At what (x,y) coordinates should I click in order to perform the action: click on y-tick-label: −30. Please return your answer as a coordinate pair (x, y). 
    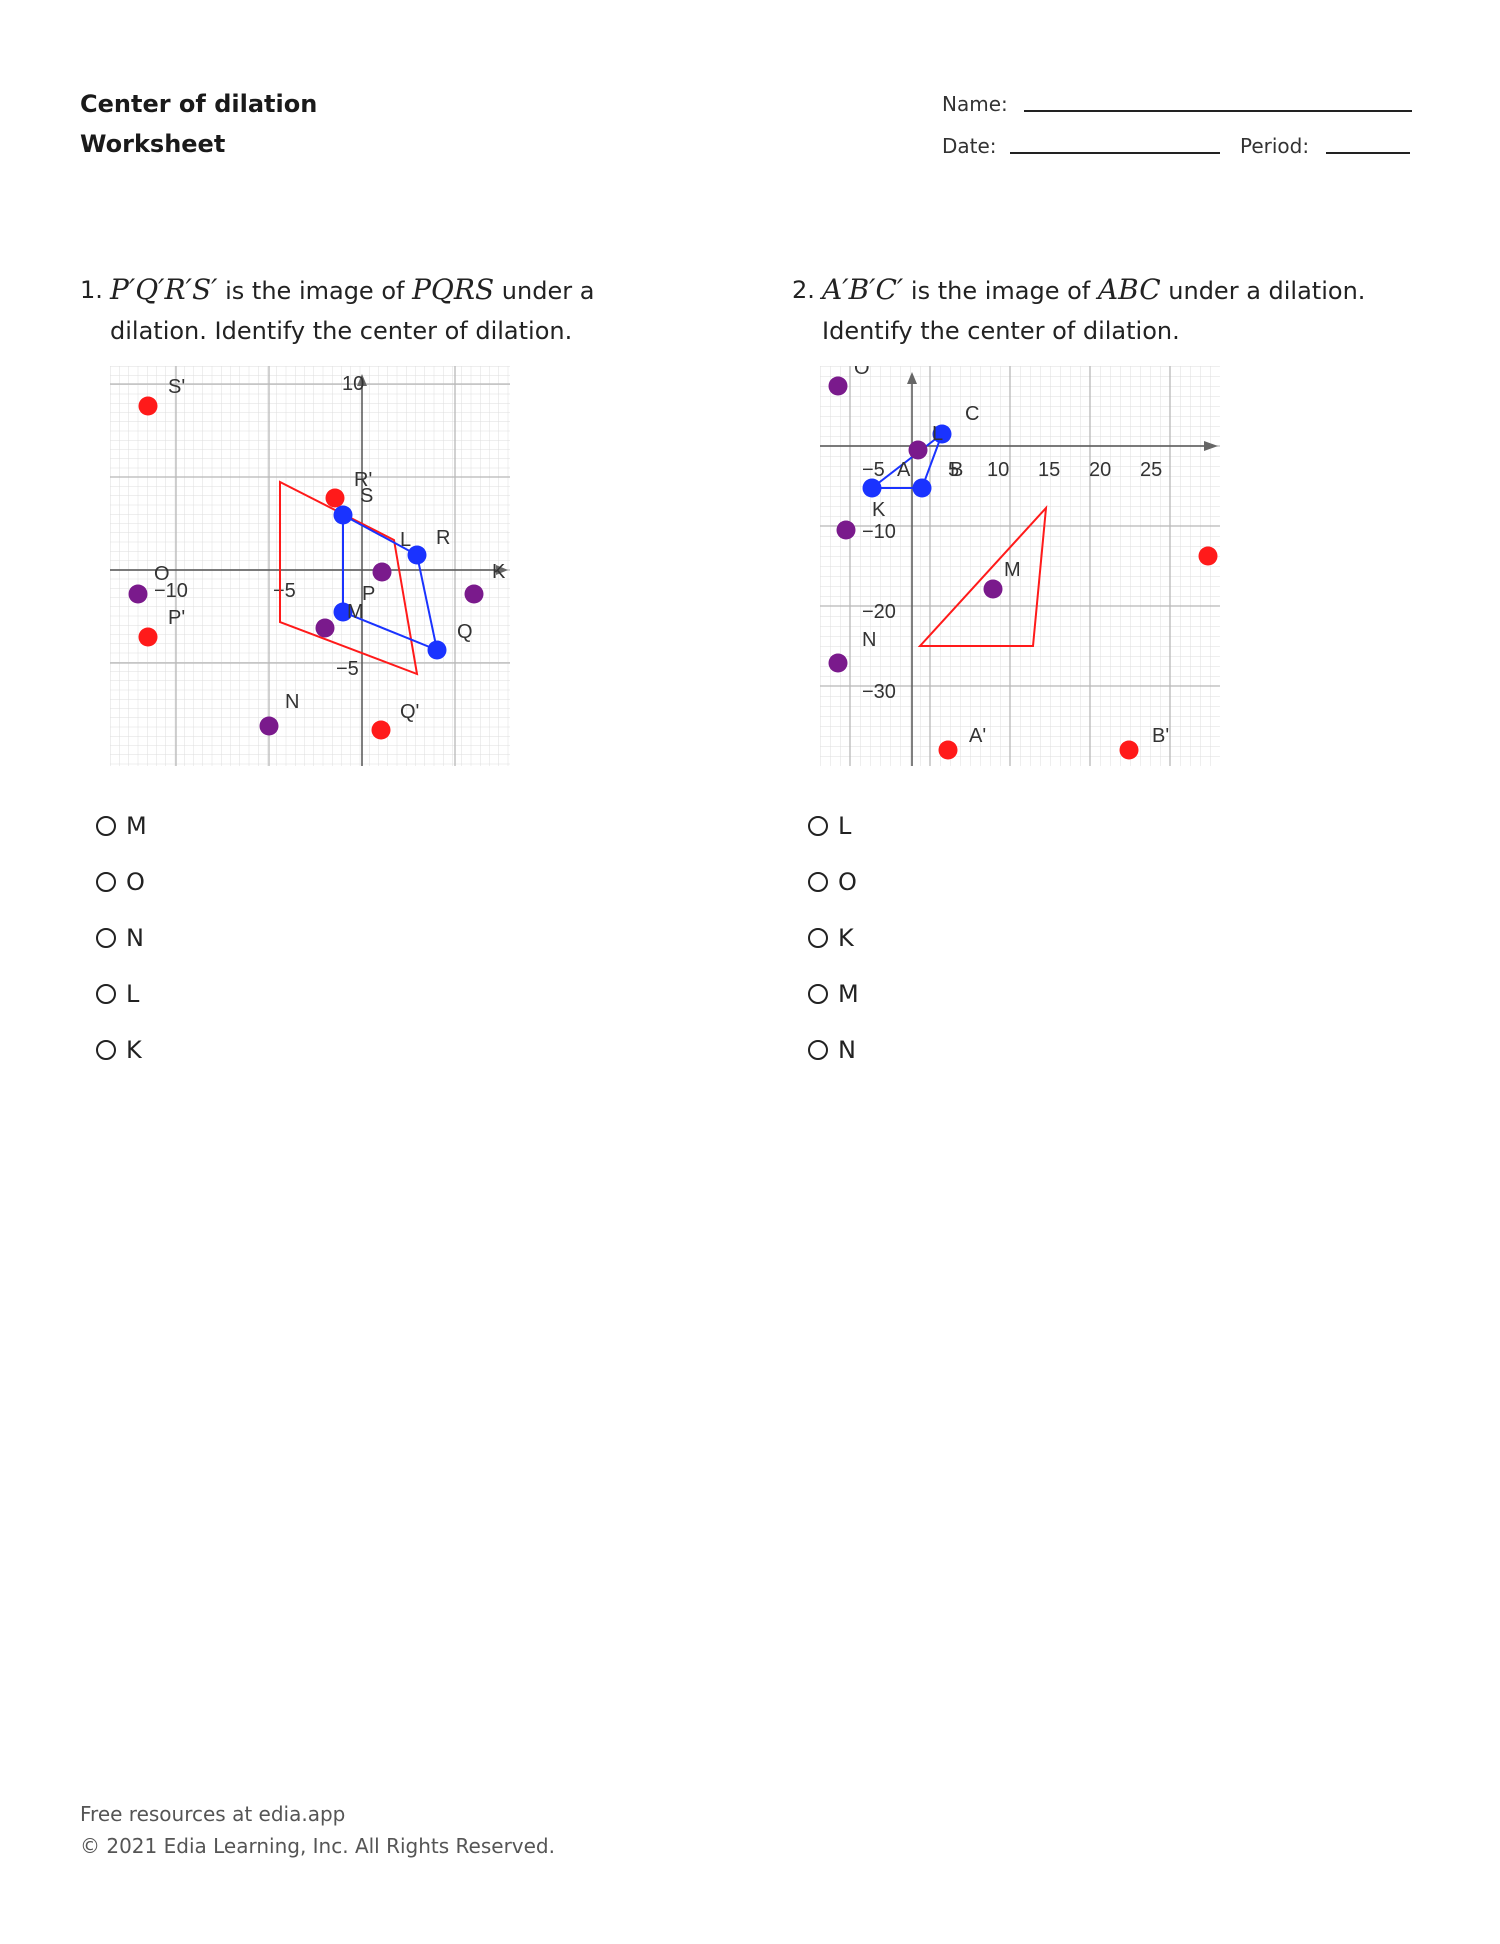
    Looking at the image, I should click on (879, 692).